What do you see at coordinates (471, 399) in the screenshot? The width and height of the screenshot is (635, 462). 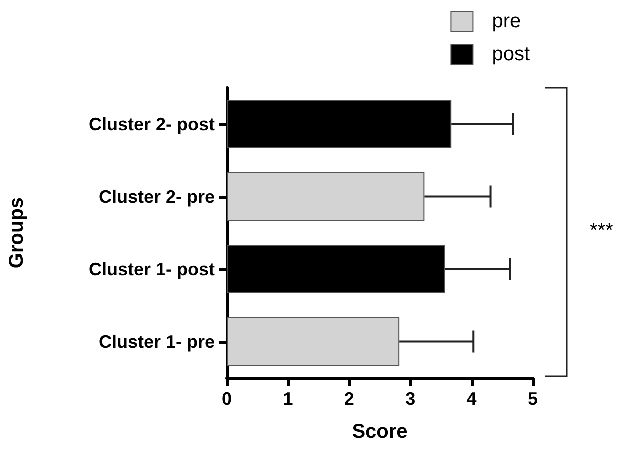 I see `x-tick-label: 4` at bounding box center [471, 399].